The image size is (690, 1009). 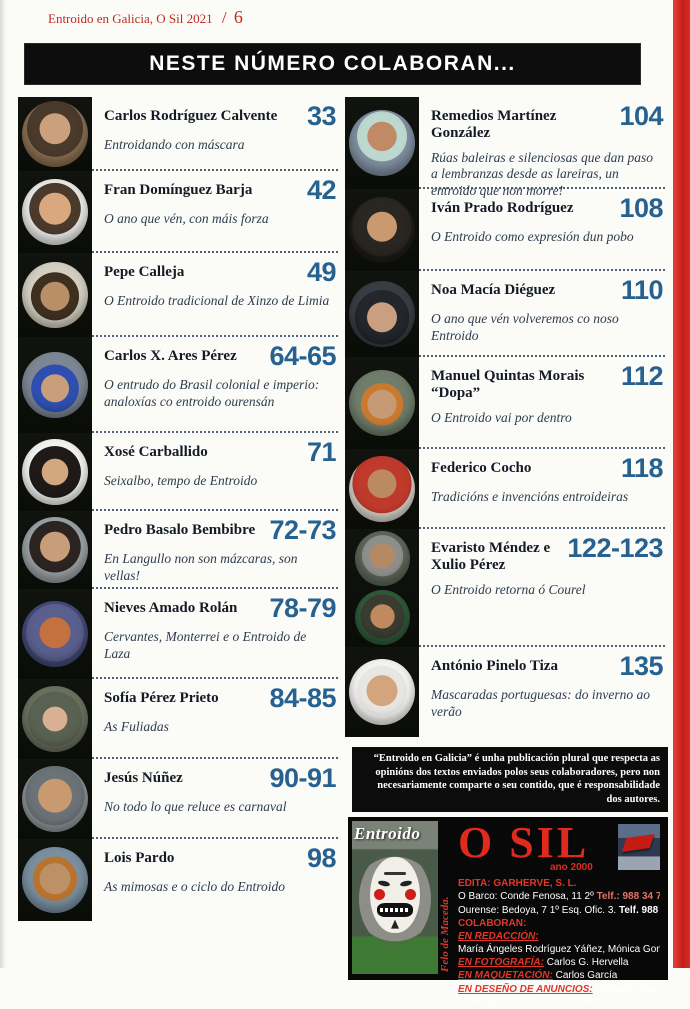 I want to click on contributor-name: Evaristo Méndez e Xulio Pérez, so click(x=491, y=557).